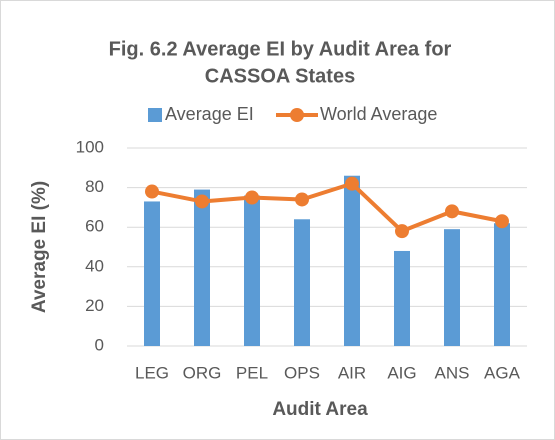  Describe the element at coordinates (502, 372) in the screenshot. I see `x-tick-label: AGA` at that location.